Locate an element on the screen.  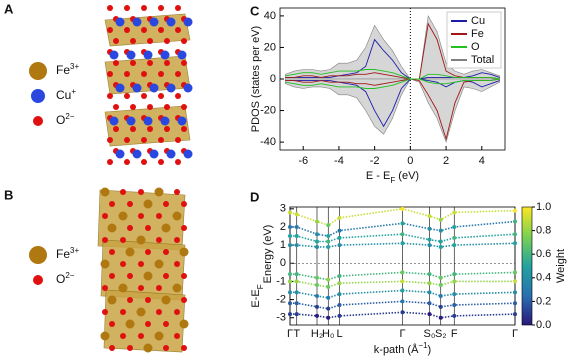
ion-label-part: Fe is located at coordinates (63, 254).